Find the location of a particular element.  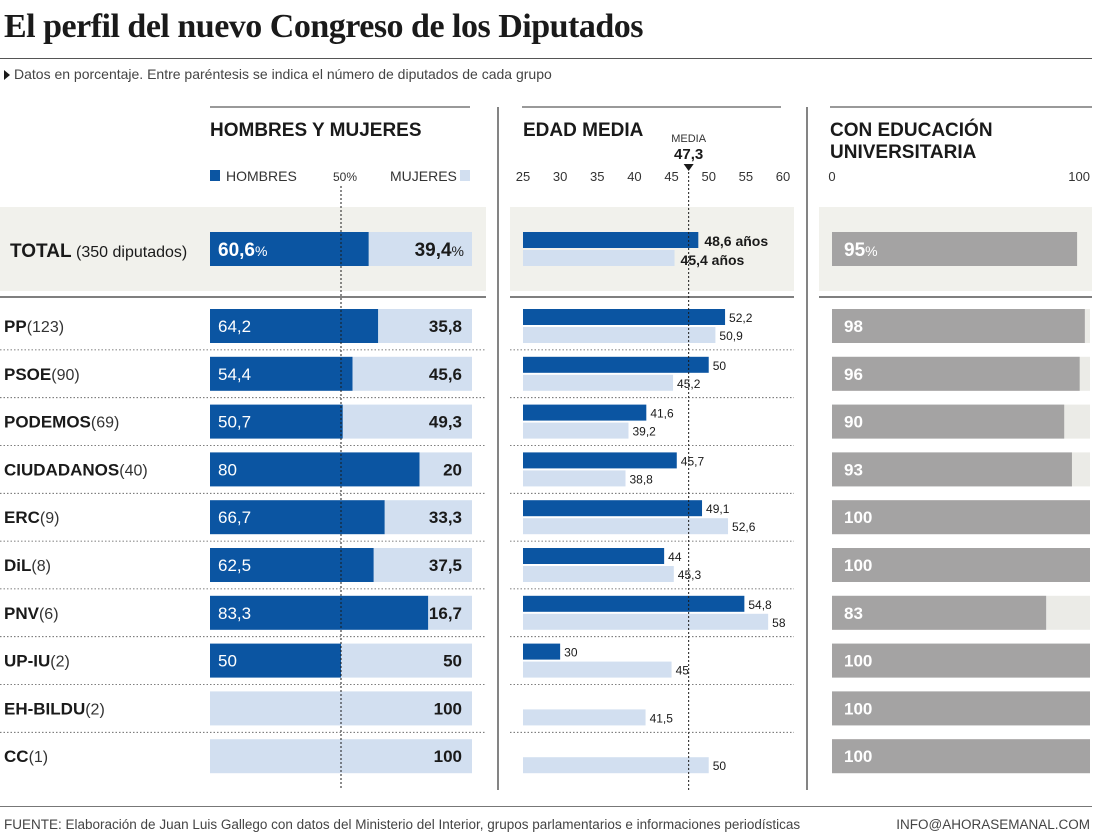

age-men-value: 30 is located at coordinates (571, 653).